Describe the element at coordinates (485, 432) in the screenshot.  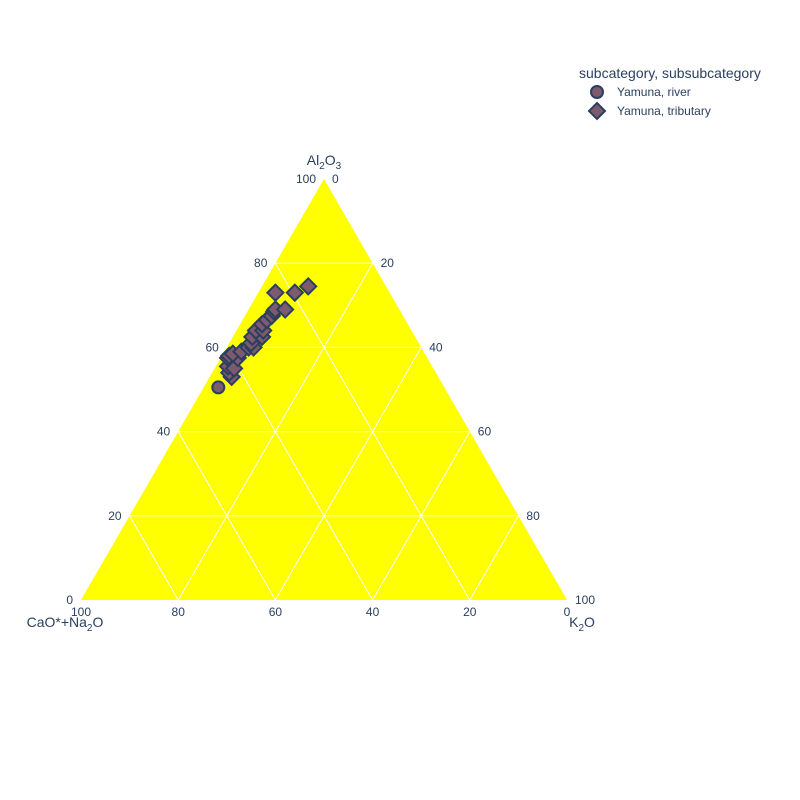
I see `tick-label-c: 60` at that location.